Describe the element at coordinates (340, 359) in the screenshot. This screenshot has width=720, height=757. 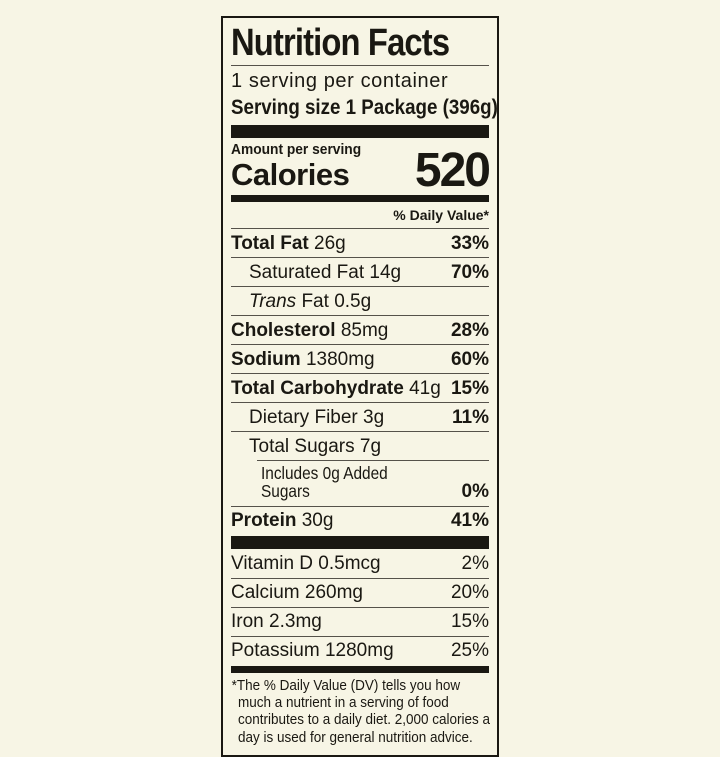
I see `nutrient-amount: 1380mg` at that location.